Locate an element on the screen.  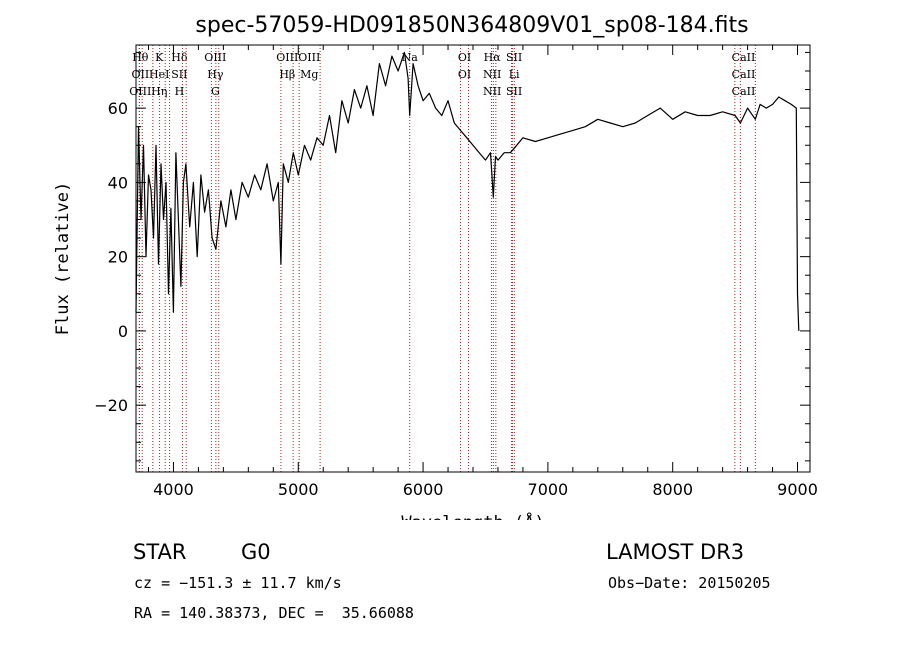
line-label: HeI is located at coordinates (159, 74).